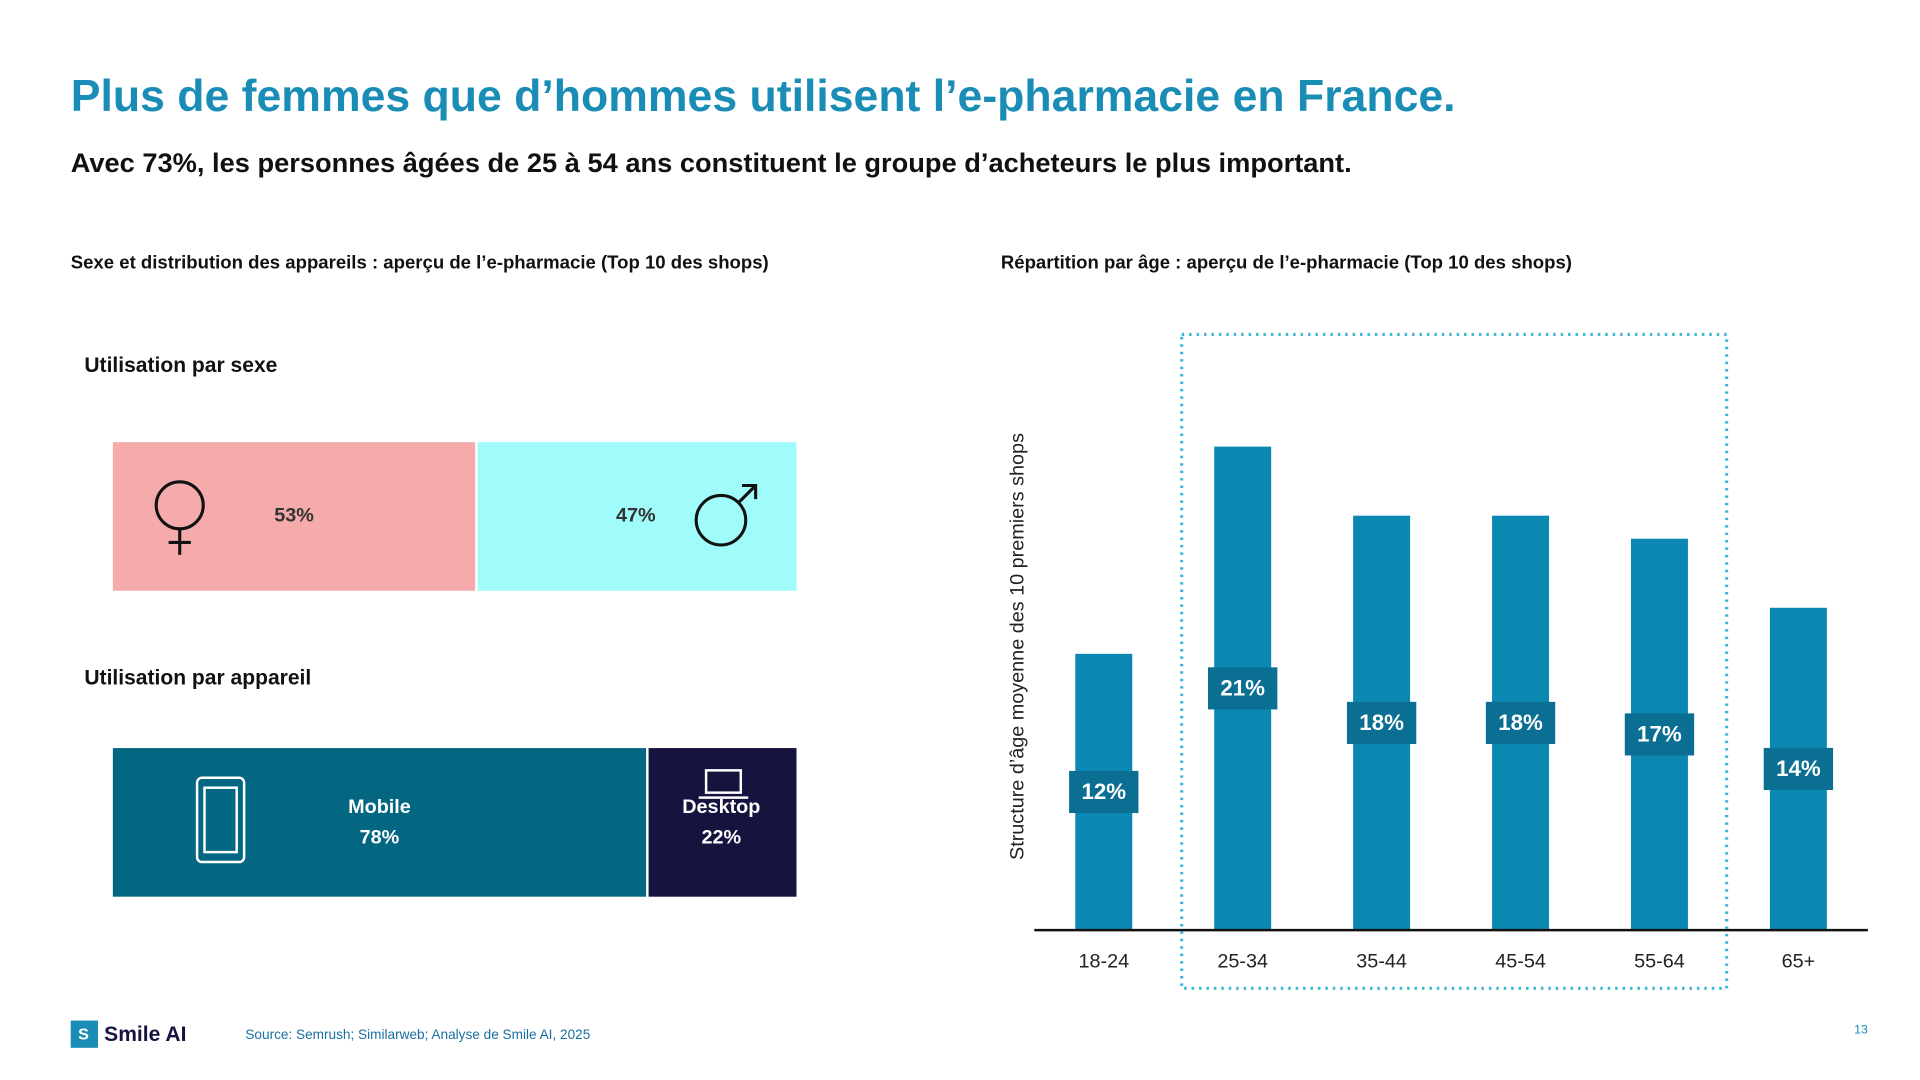 The height and width of the screenshot is (1080, 1920). I want to click on logo-icon: S, so click(83, 1035).